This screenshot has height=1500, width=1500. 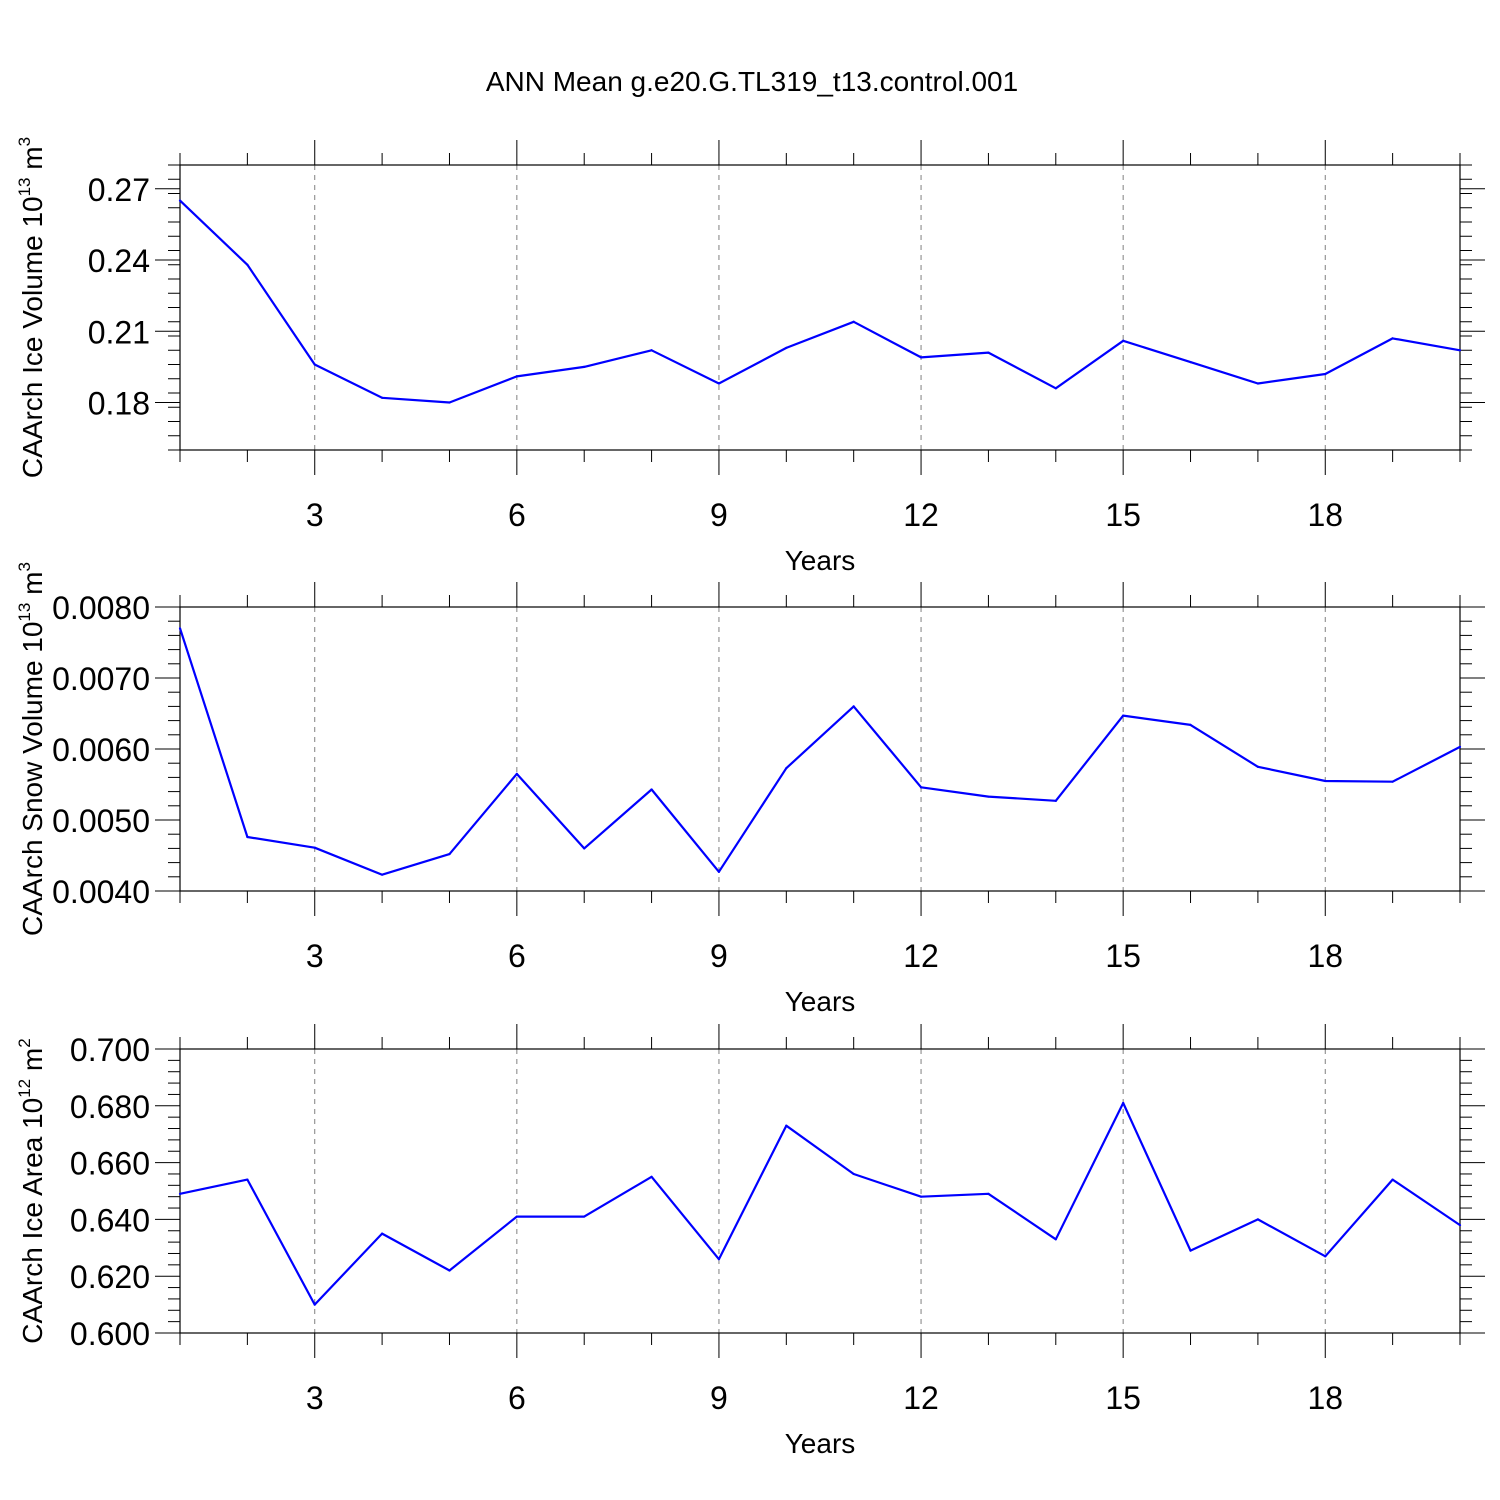 What do you see at coordinates (820, 1001) in the screenshot?
I see `x-axis-label: Years` at bounding box center [820, 1001].